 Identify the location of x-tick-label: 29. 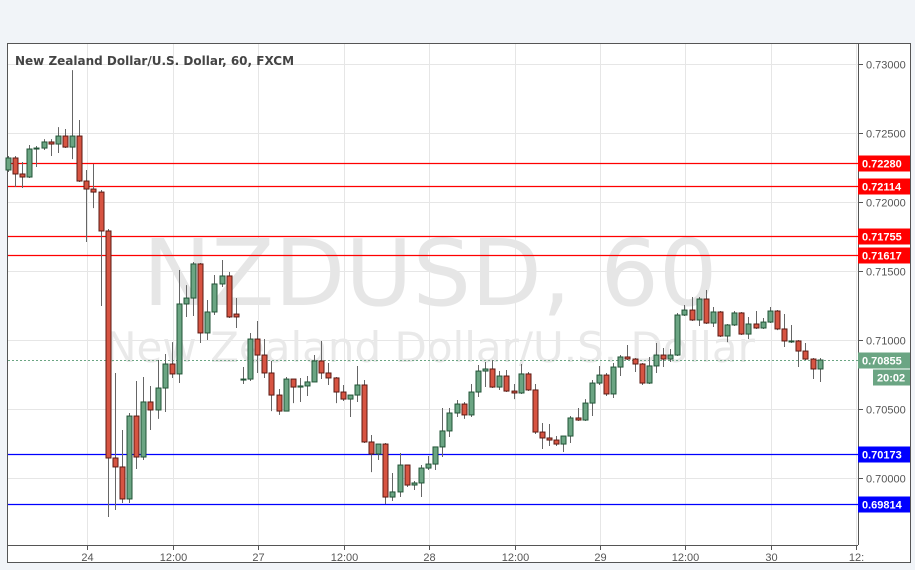
(600, 558).